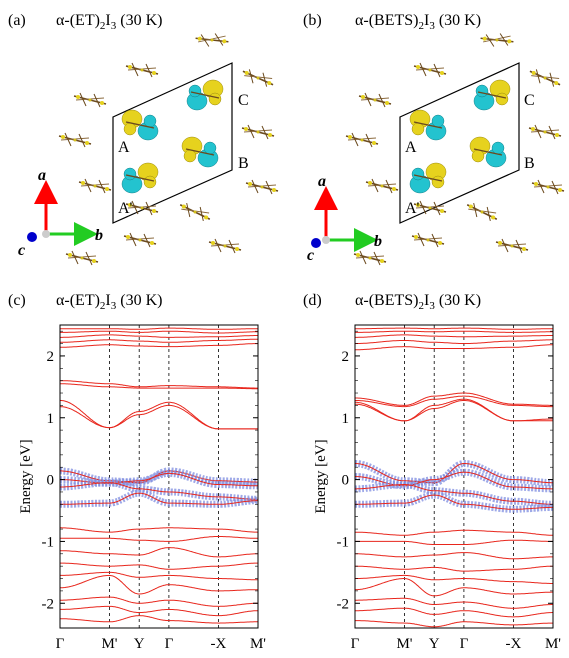  Describe the element at coordinates (312, 20) in the screenshot. I see `panel-letter: (b)` at that location.